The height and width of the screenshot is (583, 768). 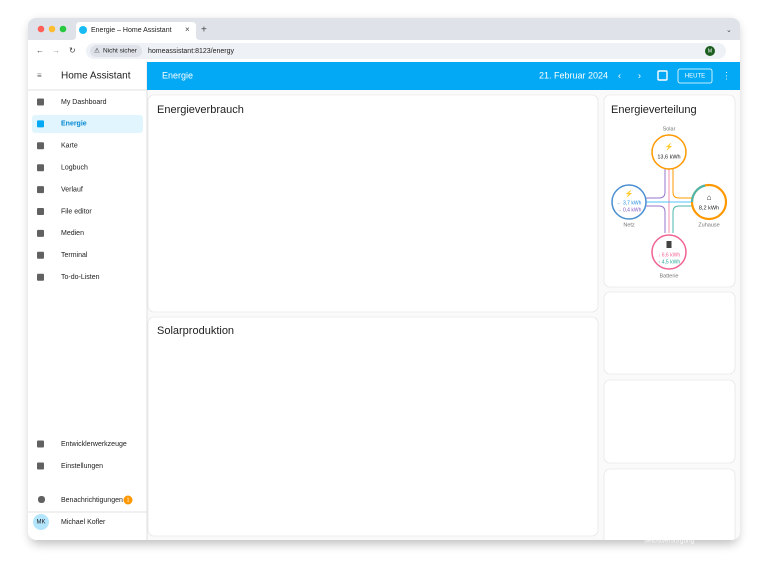 What do you see at coordinates (72, 189) in the screenshot?
I see `sidebar-item: Verlauf` at bounding box center [72, 189].